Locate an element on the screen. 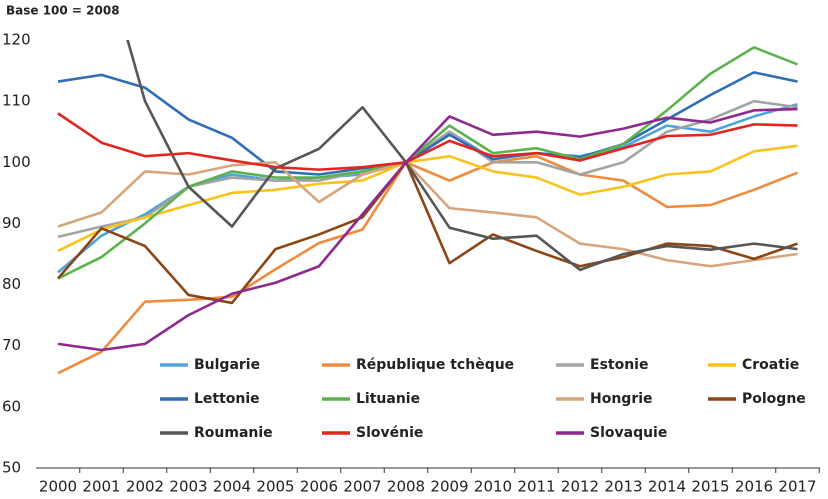 Image resolution: width=828 pixels, height=499 pixels. x-tick-label: 2016 is located at coordinates (754, 487).